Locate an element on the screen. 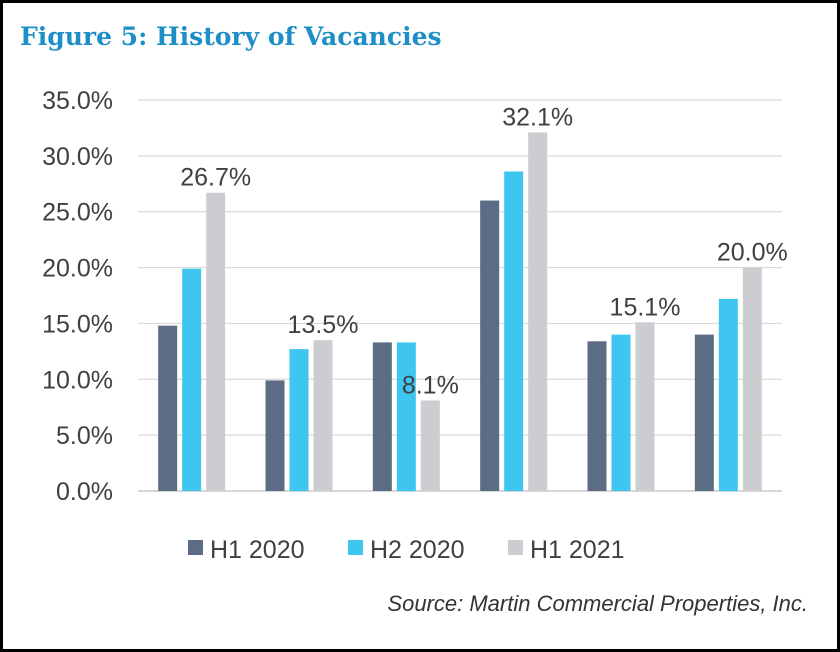  data-label: 26.7% is located at coordinates (215, 178).